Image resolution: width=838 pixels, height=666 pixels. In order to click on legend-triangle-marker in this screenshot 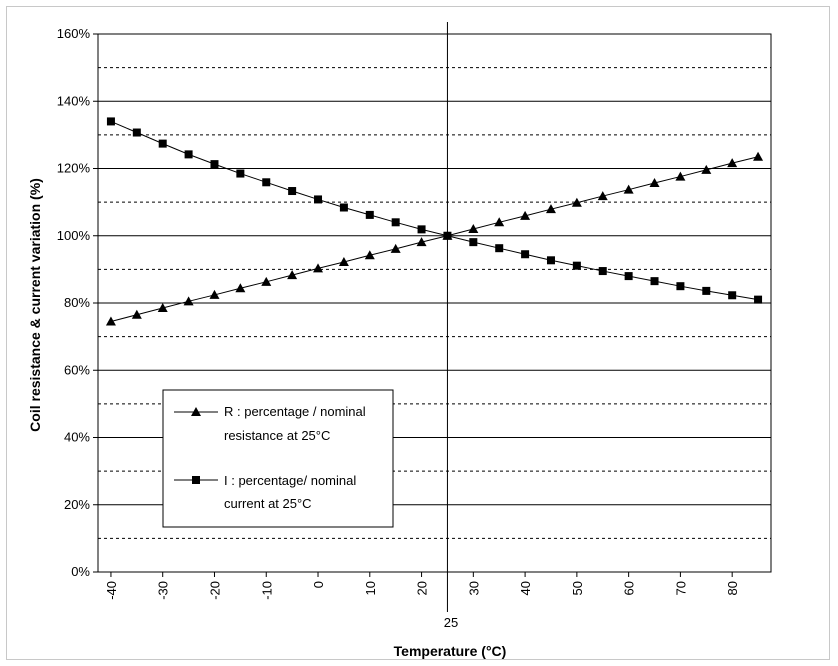, I will do `click(196, 411)`.